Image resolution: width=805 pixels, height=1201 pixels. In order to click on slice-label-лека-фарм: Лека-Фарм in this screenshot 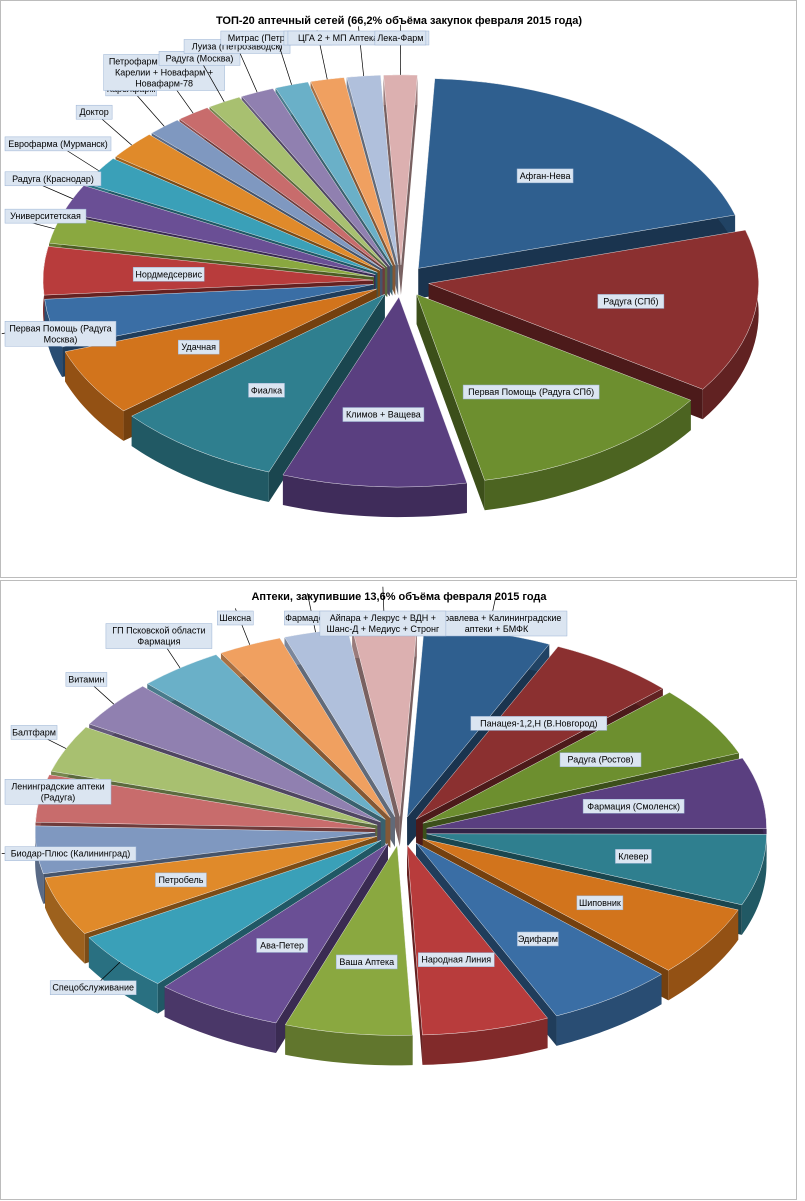, I will do `click(400, 38)`.